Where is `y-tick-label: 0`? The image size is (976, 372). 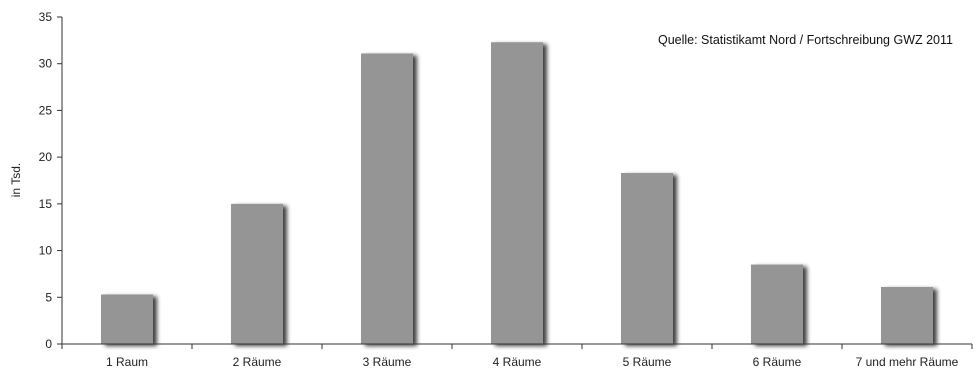 y-tick-label: 0 is located at coordinates (48, 344).